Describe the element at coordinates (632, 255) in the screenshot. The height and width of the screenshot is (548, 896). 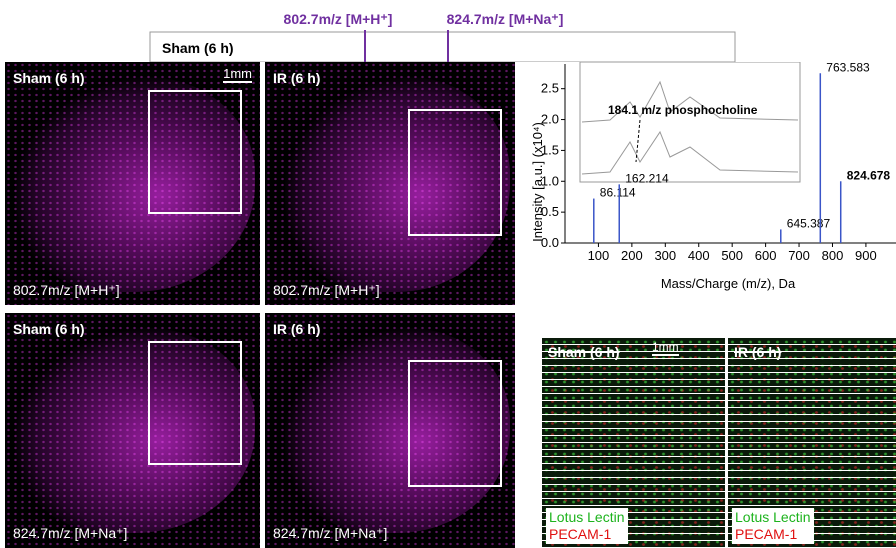
I see `x-tick-label: 200` at that location.